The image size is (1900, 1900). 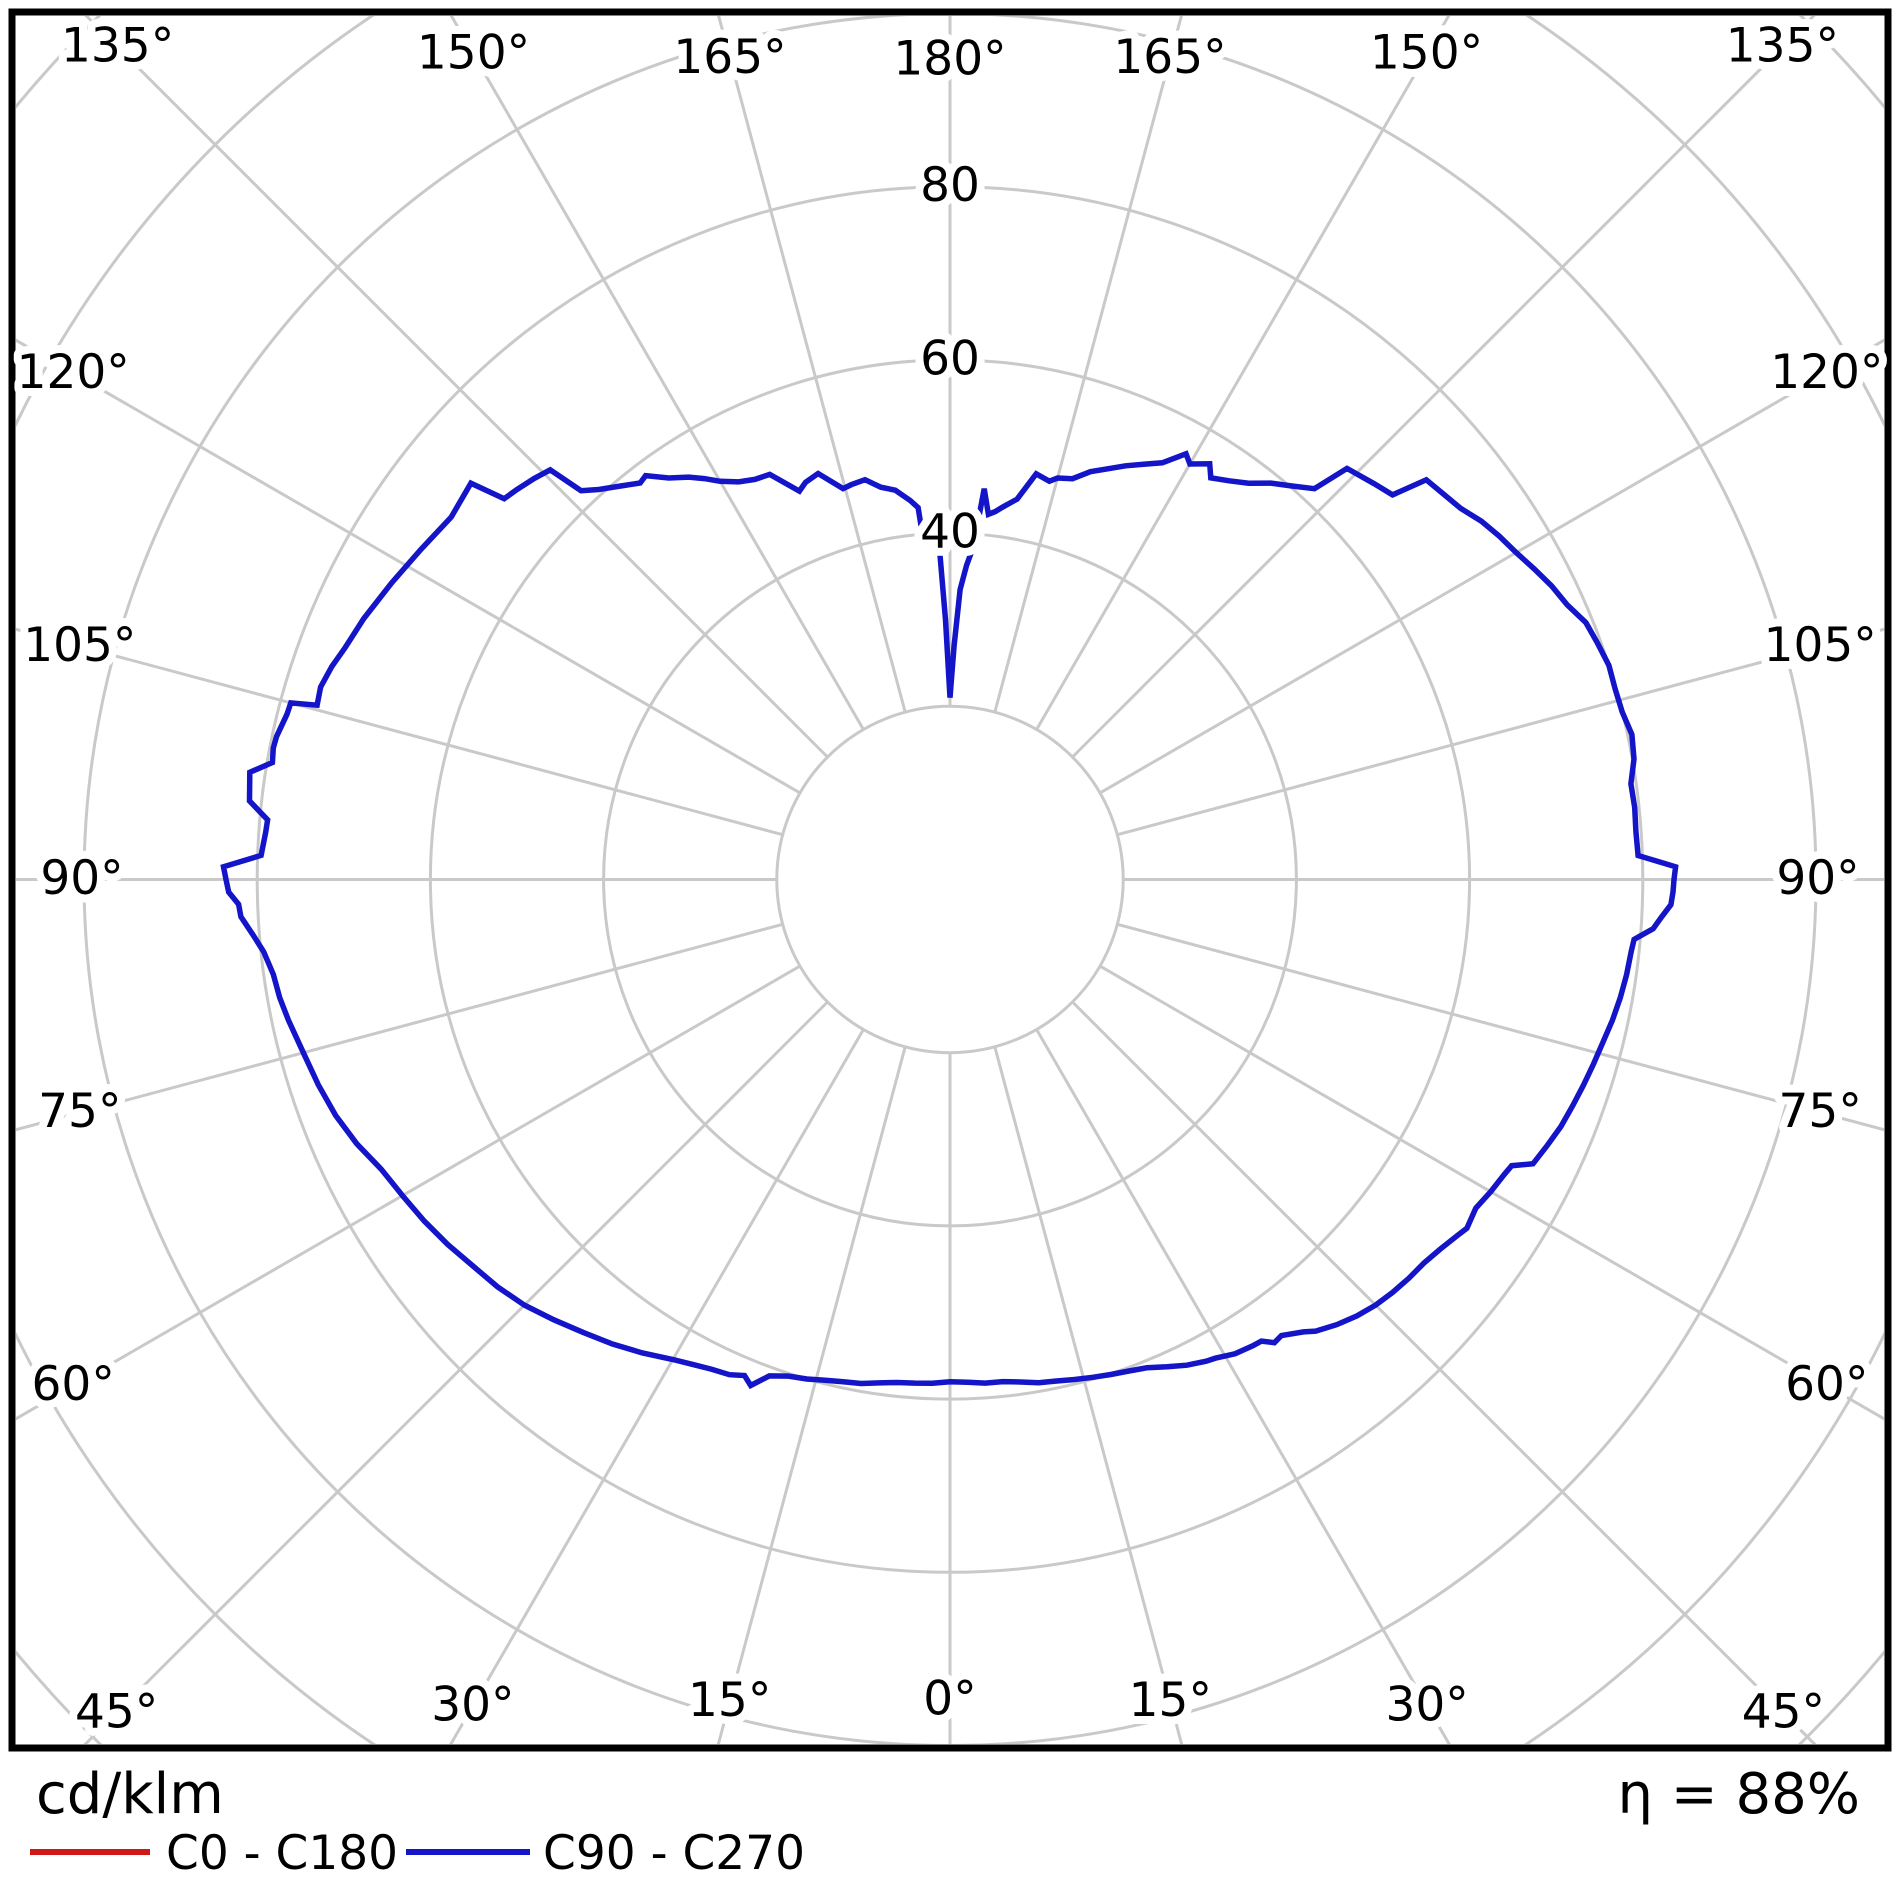 I want to click on unit-label: cd/klm, so click(x=130, y=1794).